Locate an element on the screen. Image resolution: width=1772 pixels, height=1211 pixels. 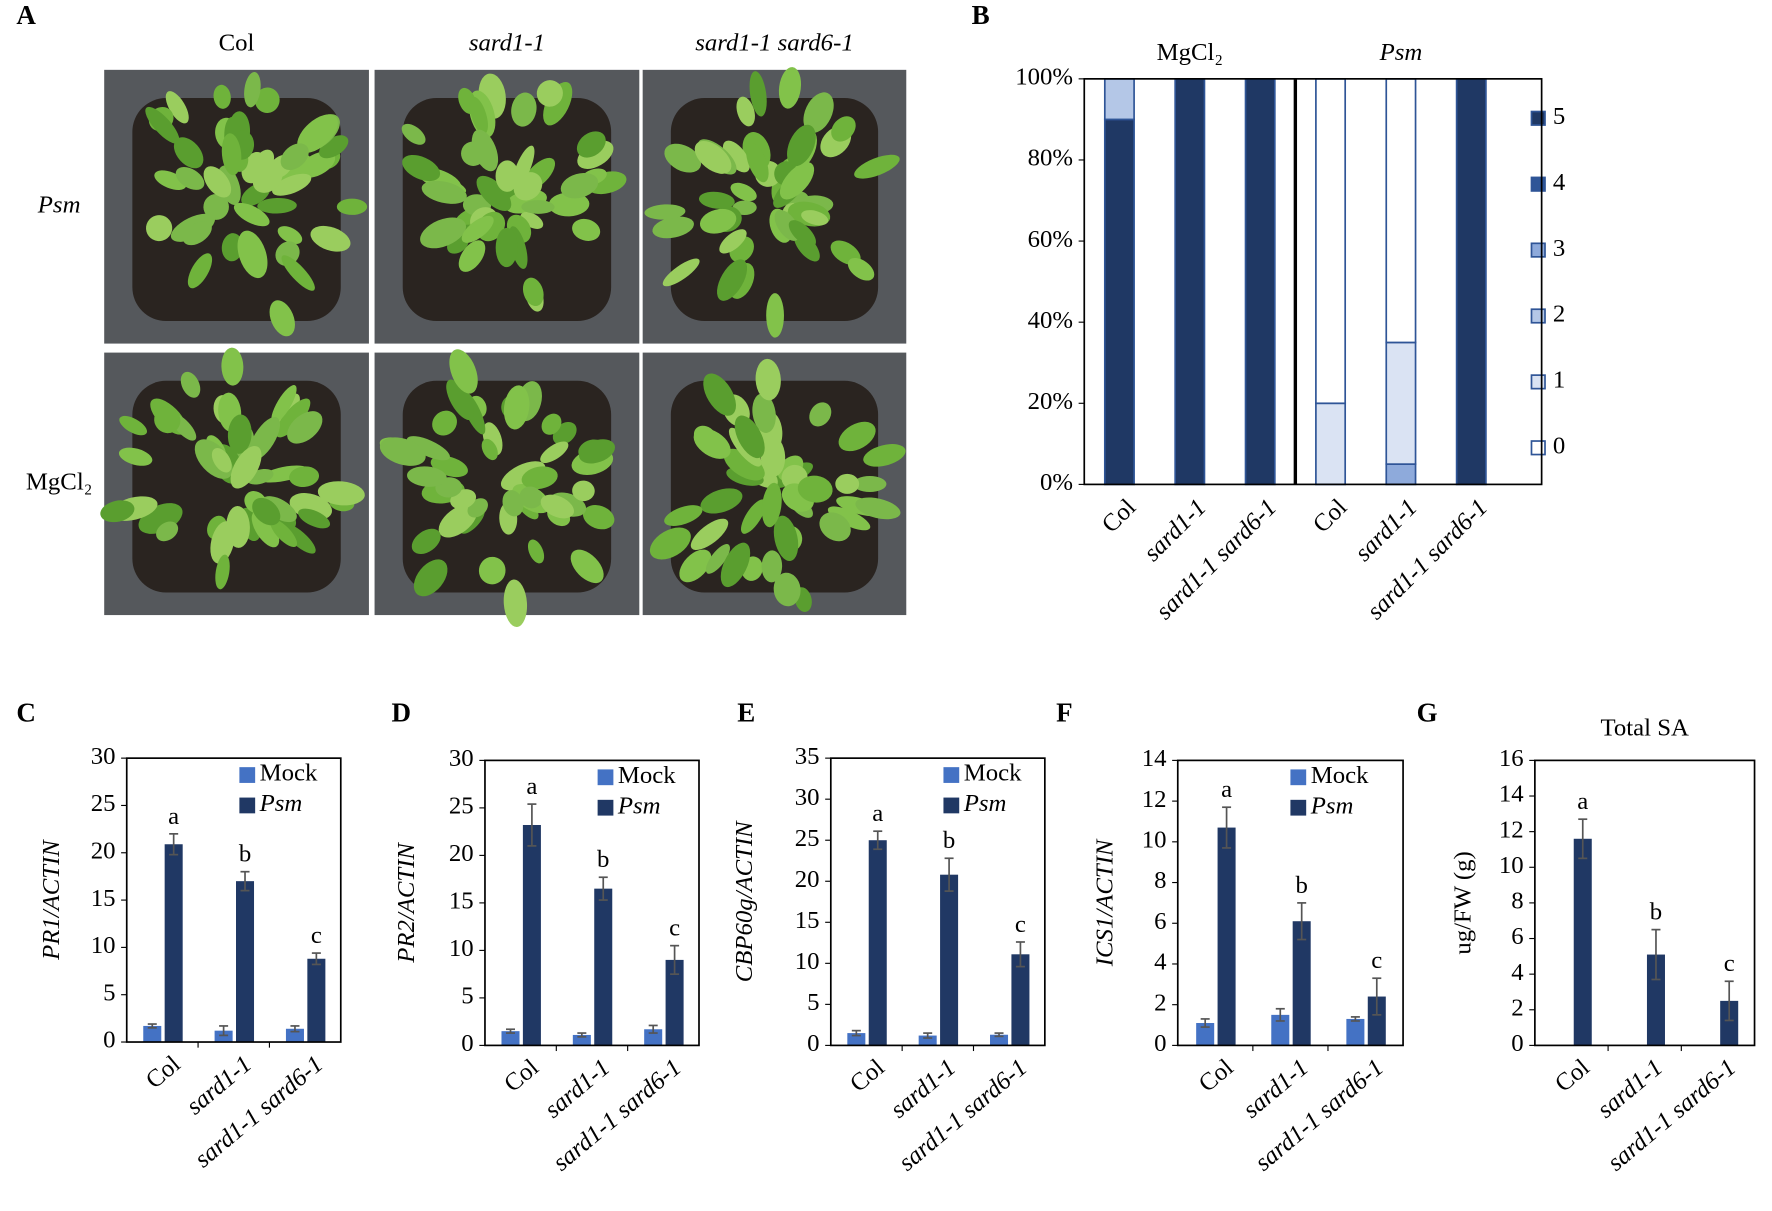
legend-label: Psm is located at coordinates (1332, 805).